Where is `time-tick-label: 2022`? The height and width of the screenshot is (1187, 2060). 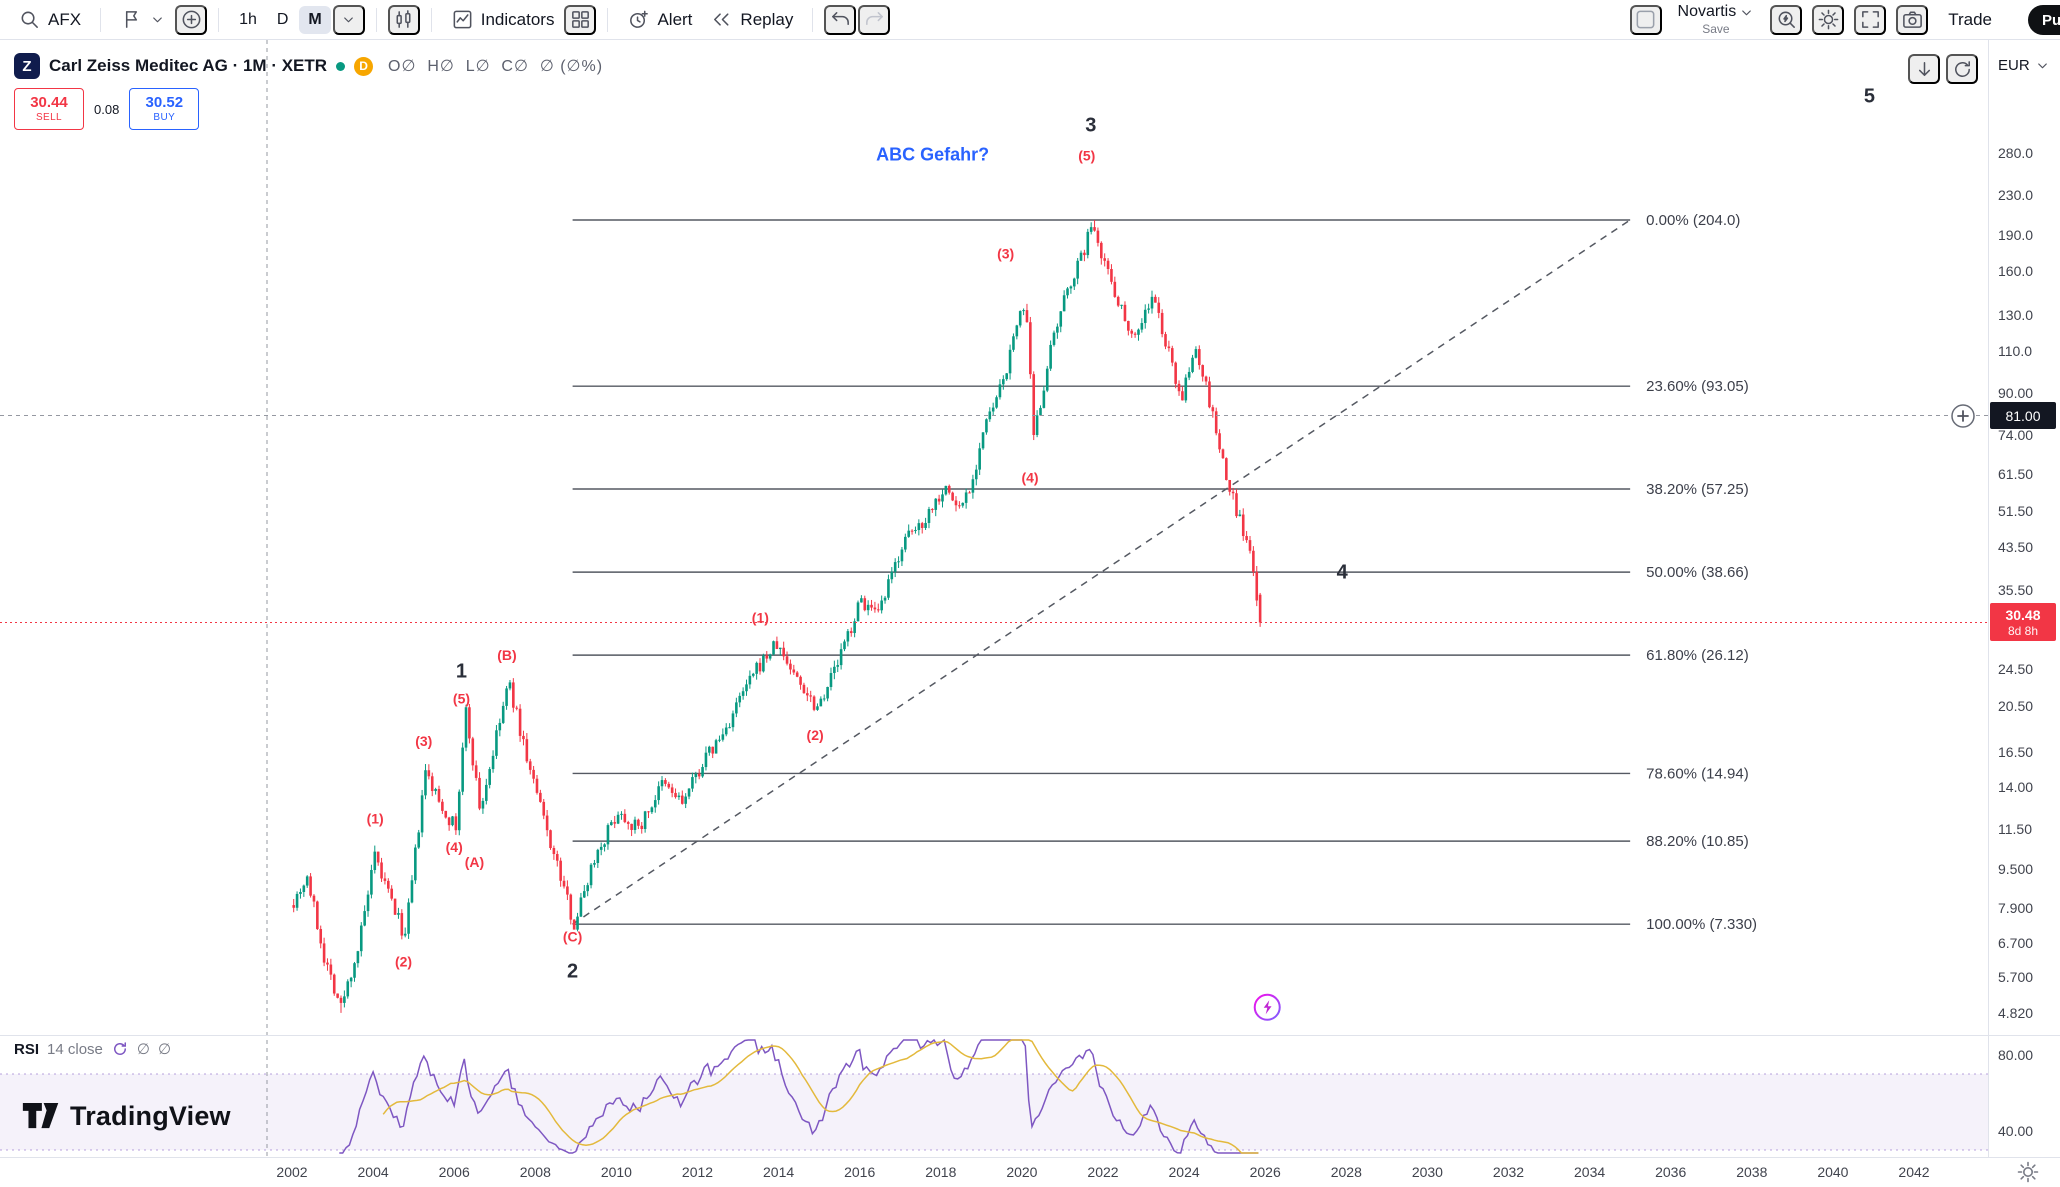 time-tick-label: 2022 is located at coordinates (1103, 1172).